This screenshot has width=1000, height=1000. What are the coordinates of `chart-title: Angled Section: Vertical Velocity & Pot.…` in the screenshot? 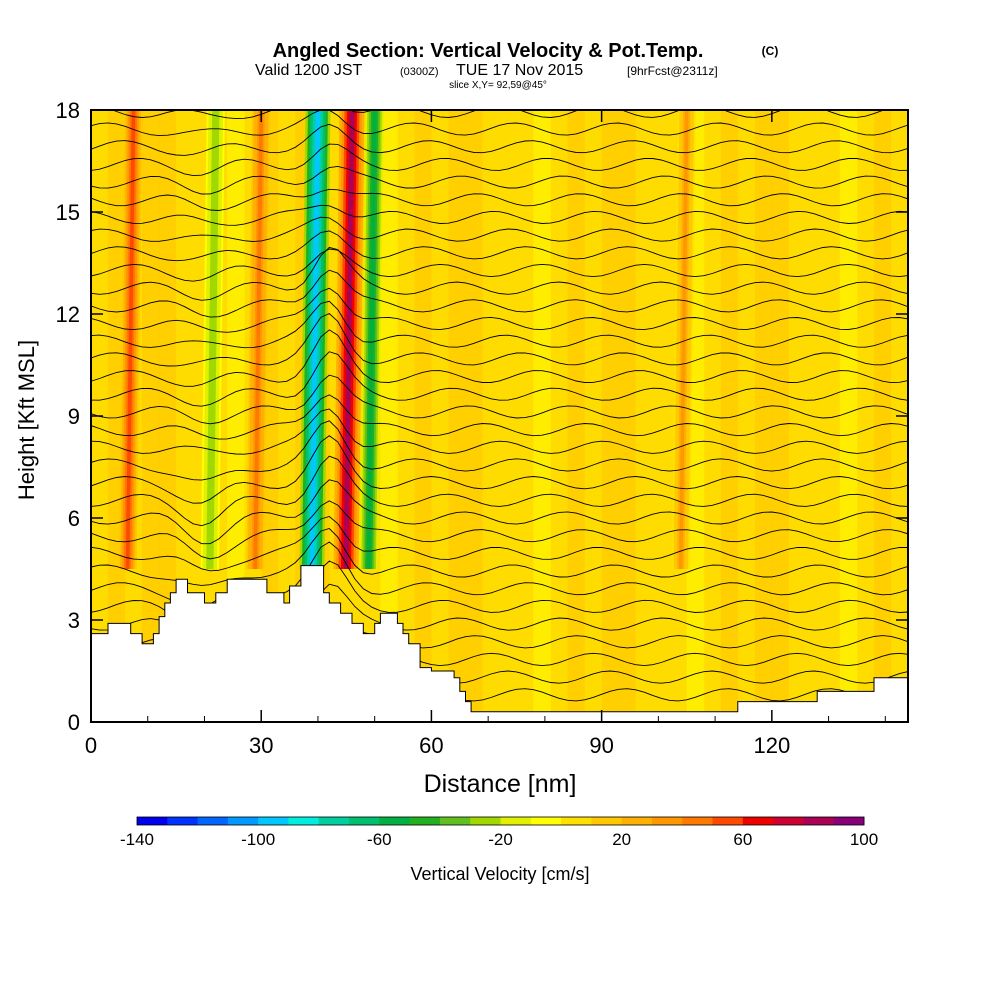 It's located at (488, 51).